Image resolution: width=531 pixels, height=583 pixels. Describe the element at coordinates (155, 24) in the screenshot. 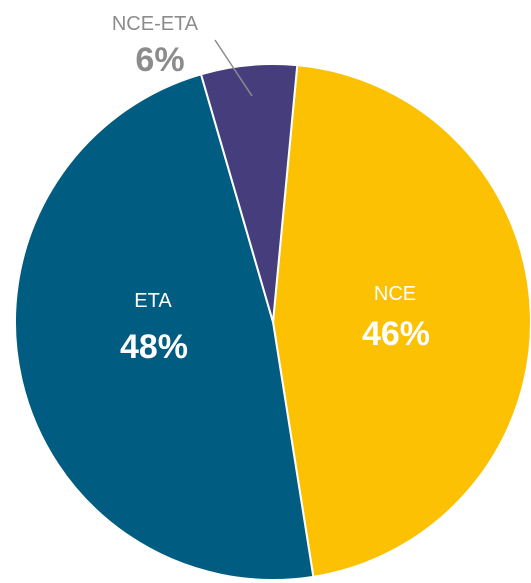

I see `slice-name-label-nce-eta: NCE-ETA` at that location.